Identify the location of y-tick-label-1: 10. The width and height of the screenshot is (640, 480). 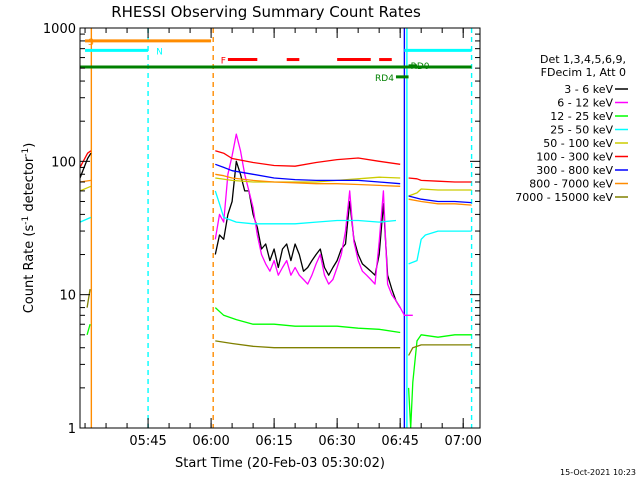
(67, 296).